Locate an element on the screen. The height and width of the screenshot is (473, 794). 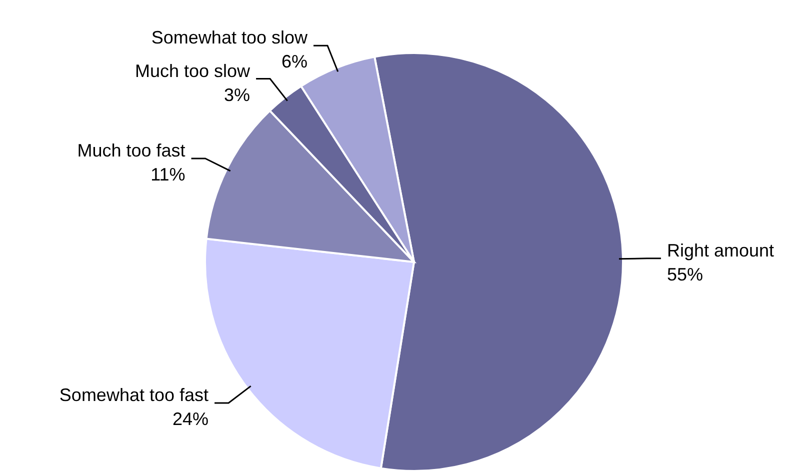
slice-label: Much too slow is located at coordinates (193, 70).